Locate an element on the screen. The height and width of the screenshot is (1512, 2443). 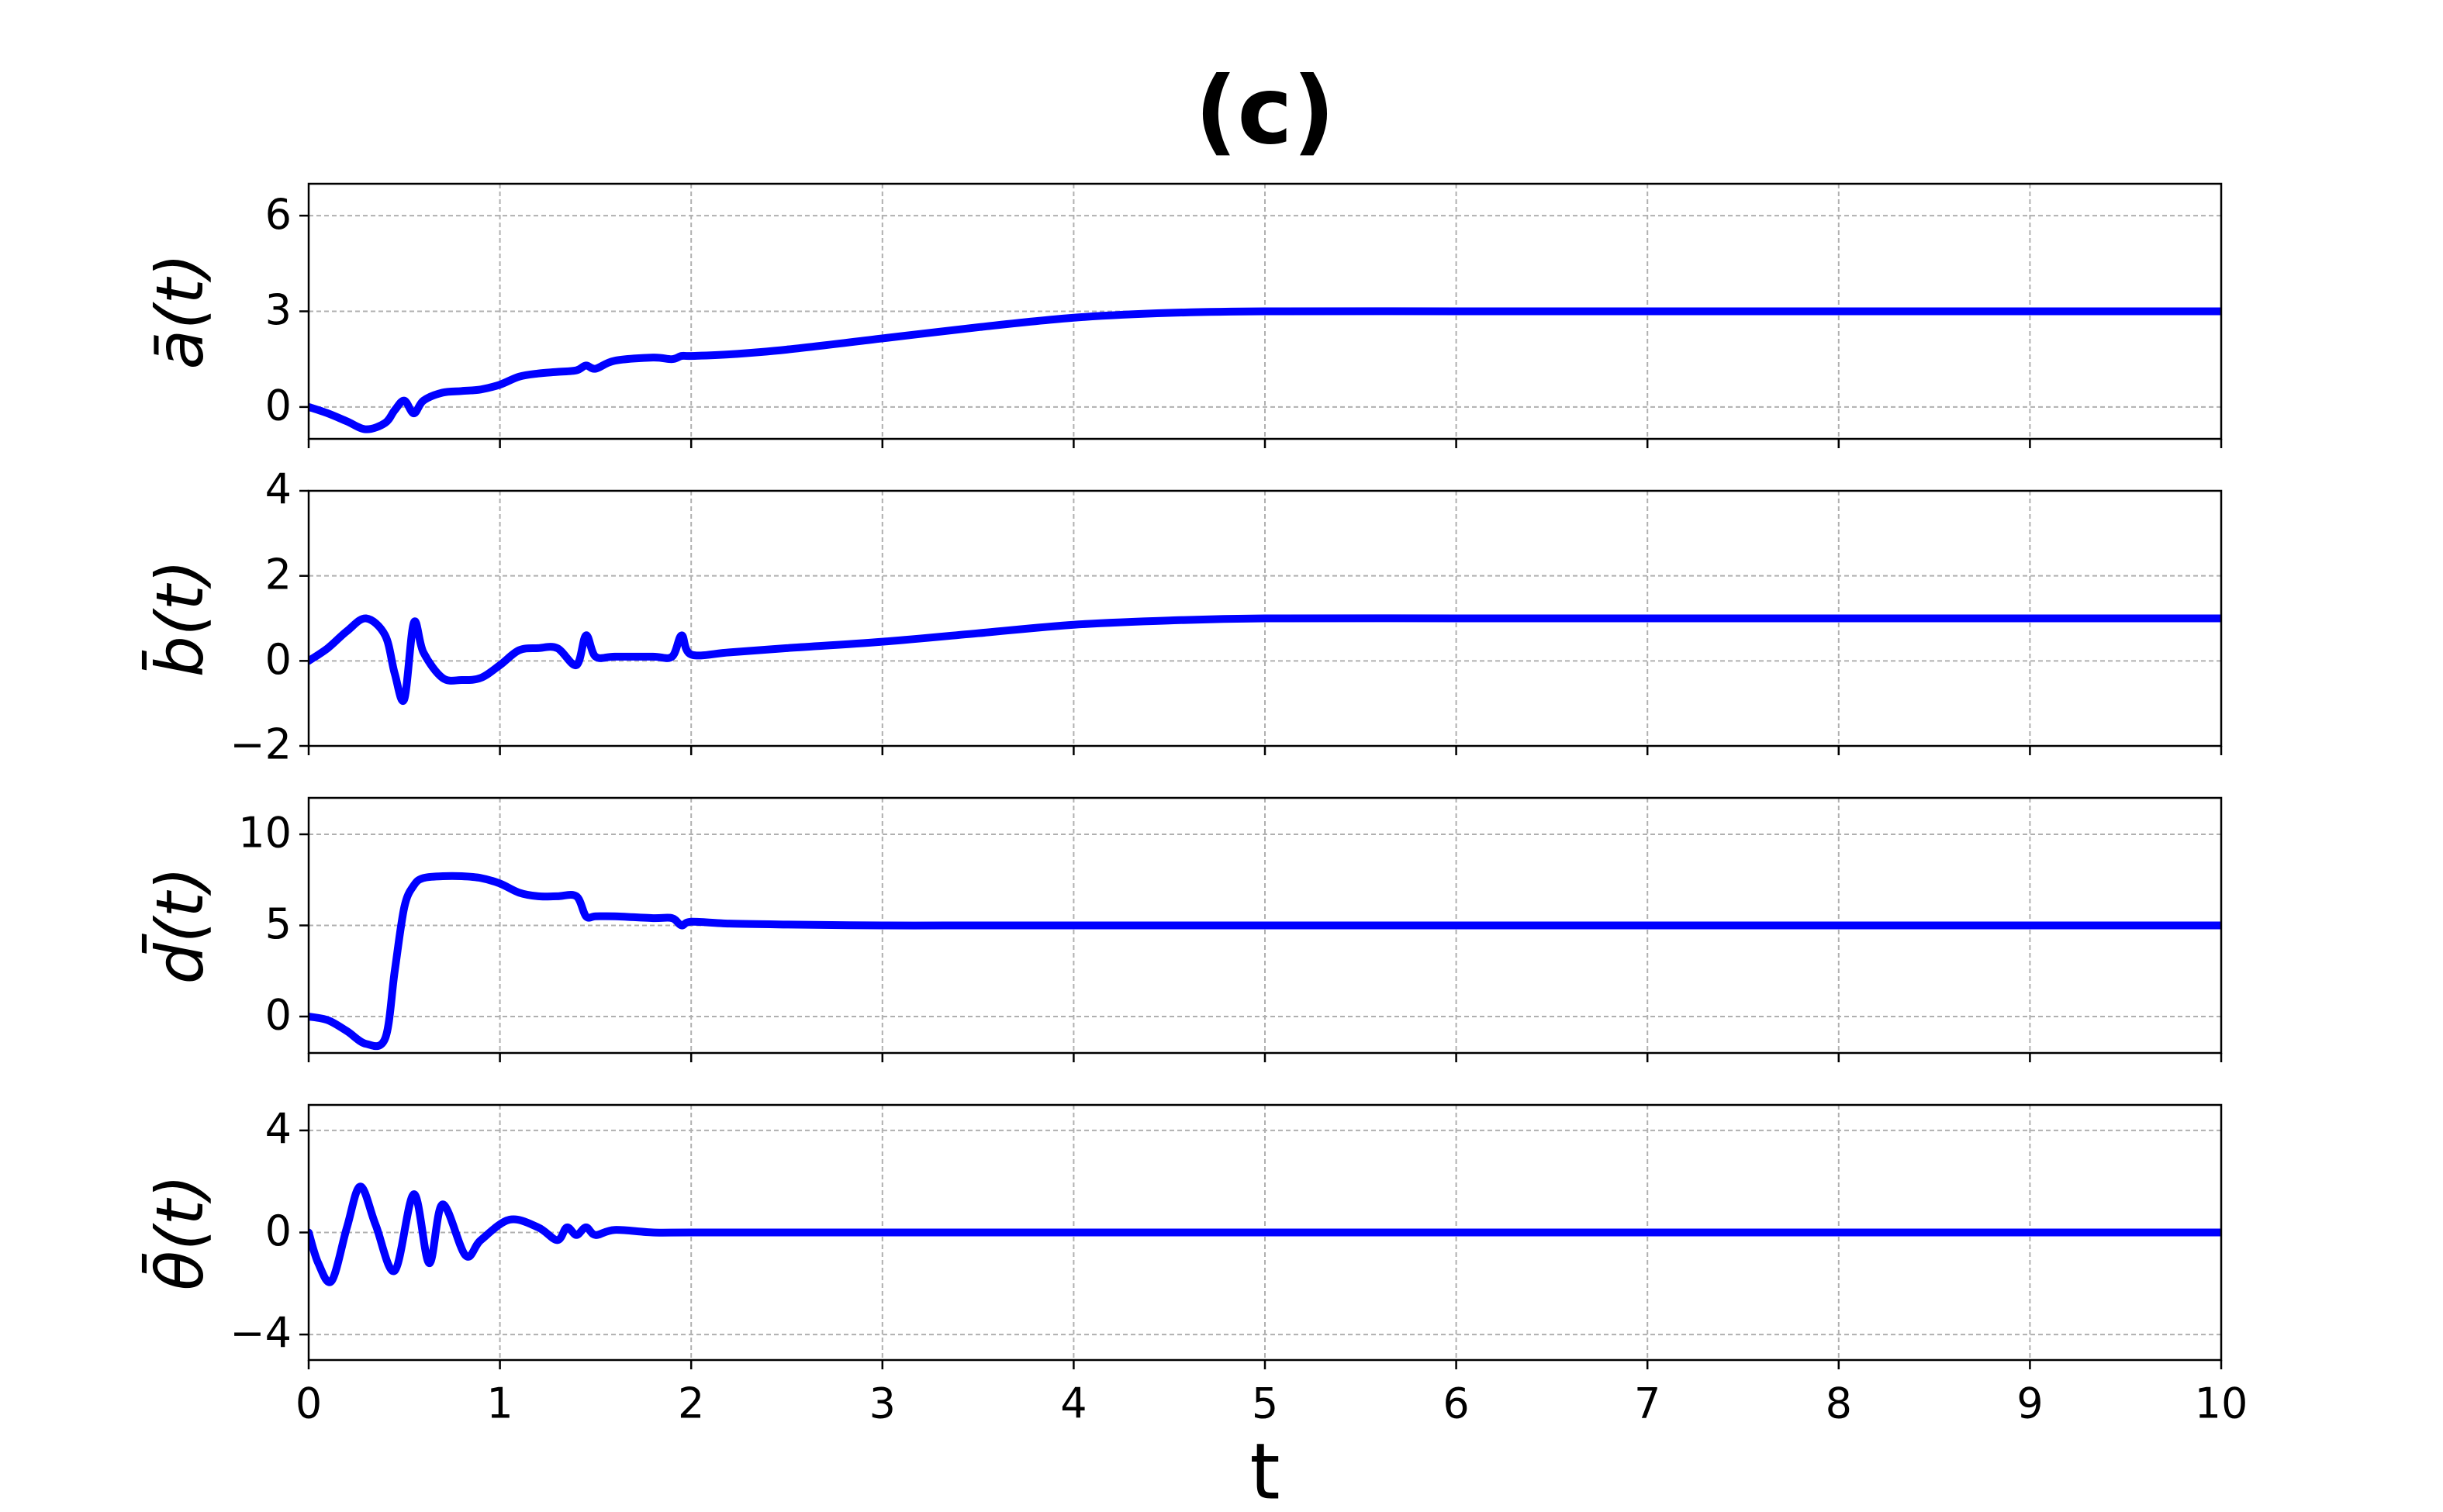
chart-title: (c) is located at coordinates (1265, 112).